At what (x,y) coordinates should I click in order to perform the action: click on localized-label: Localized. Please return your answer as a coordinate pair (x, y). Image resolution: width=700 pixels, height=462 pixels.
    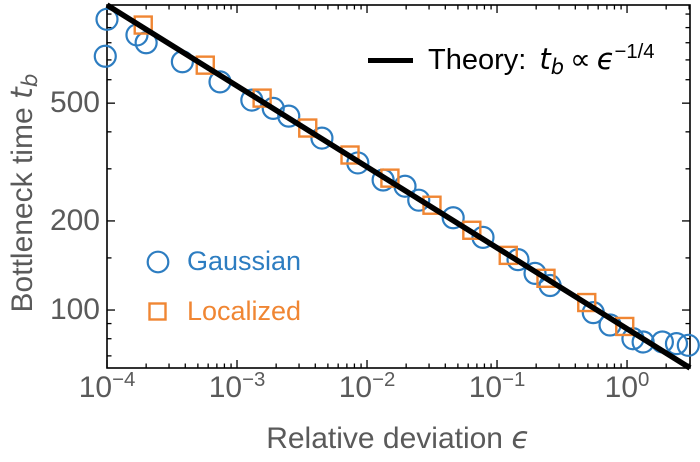
    Looking at the image, I should click on (244, 311).